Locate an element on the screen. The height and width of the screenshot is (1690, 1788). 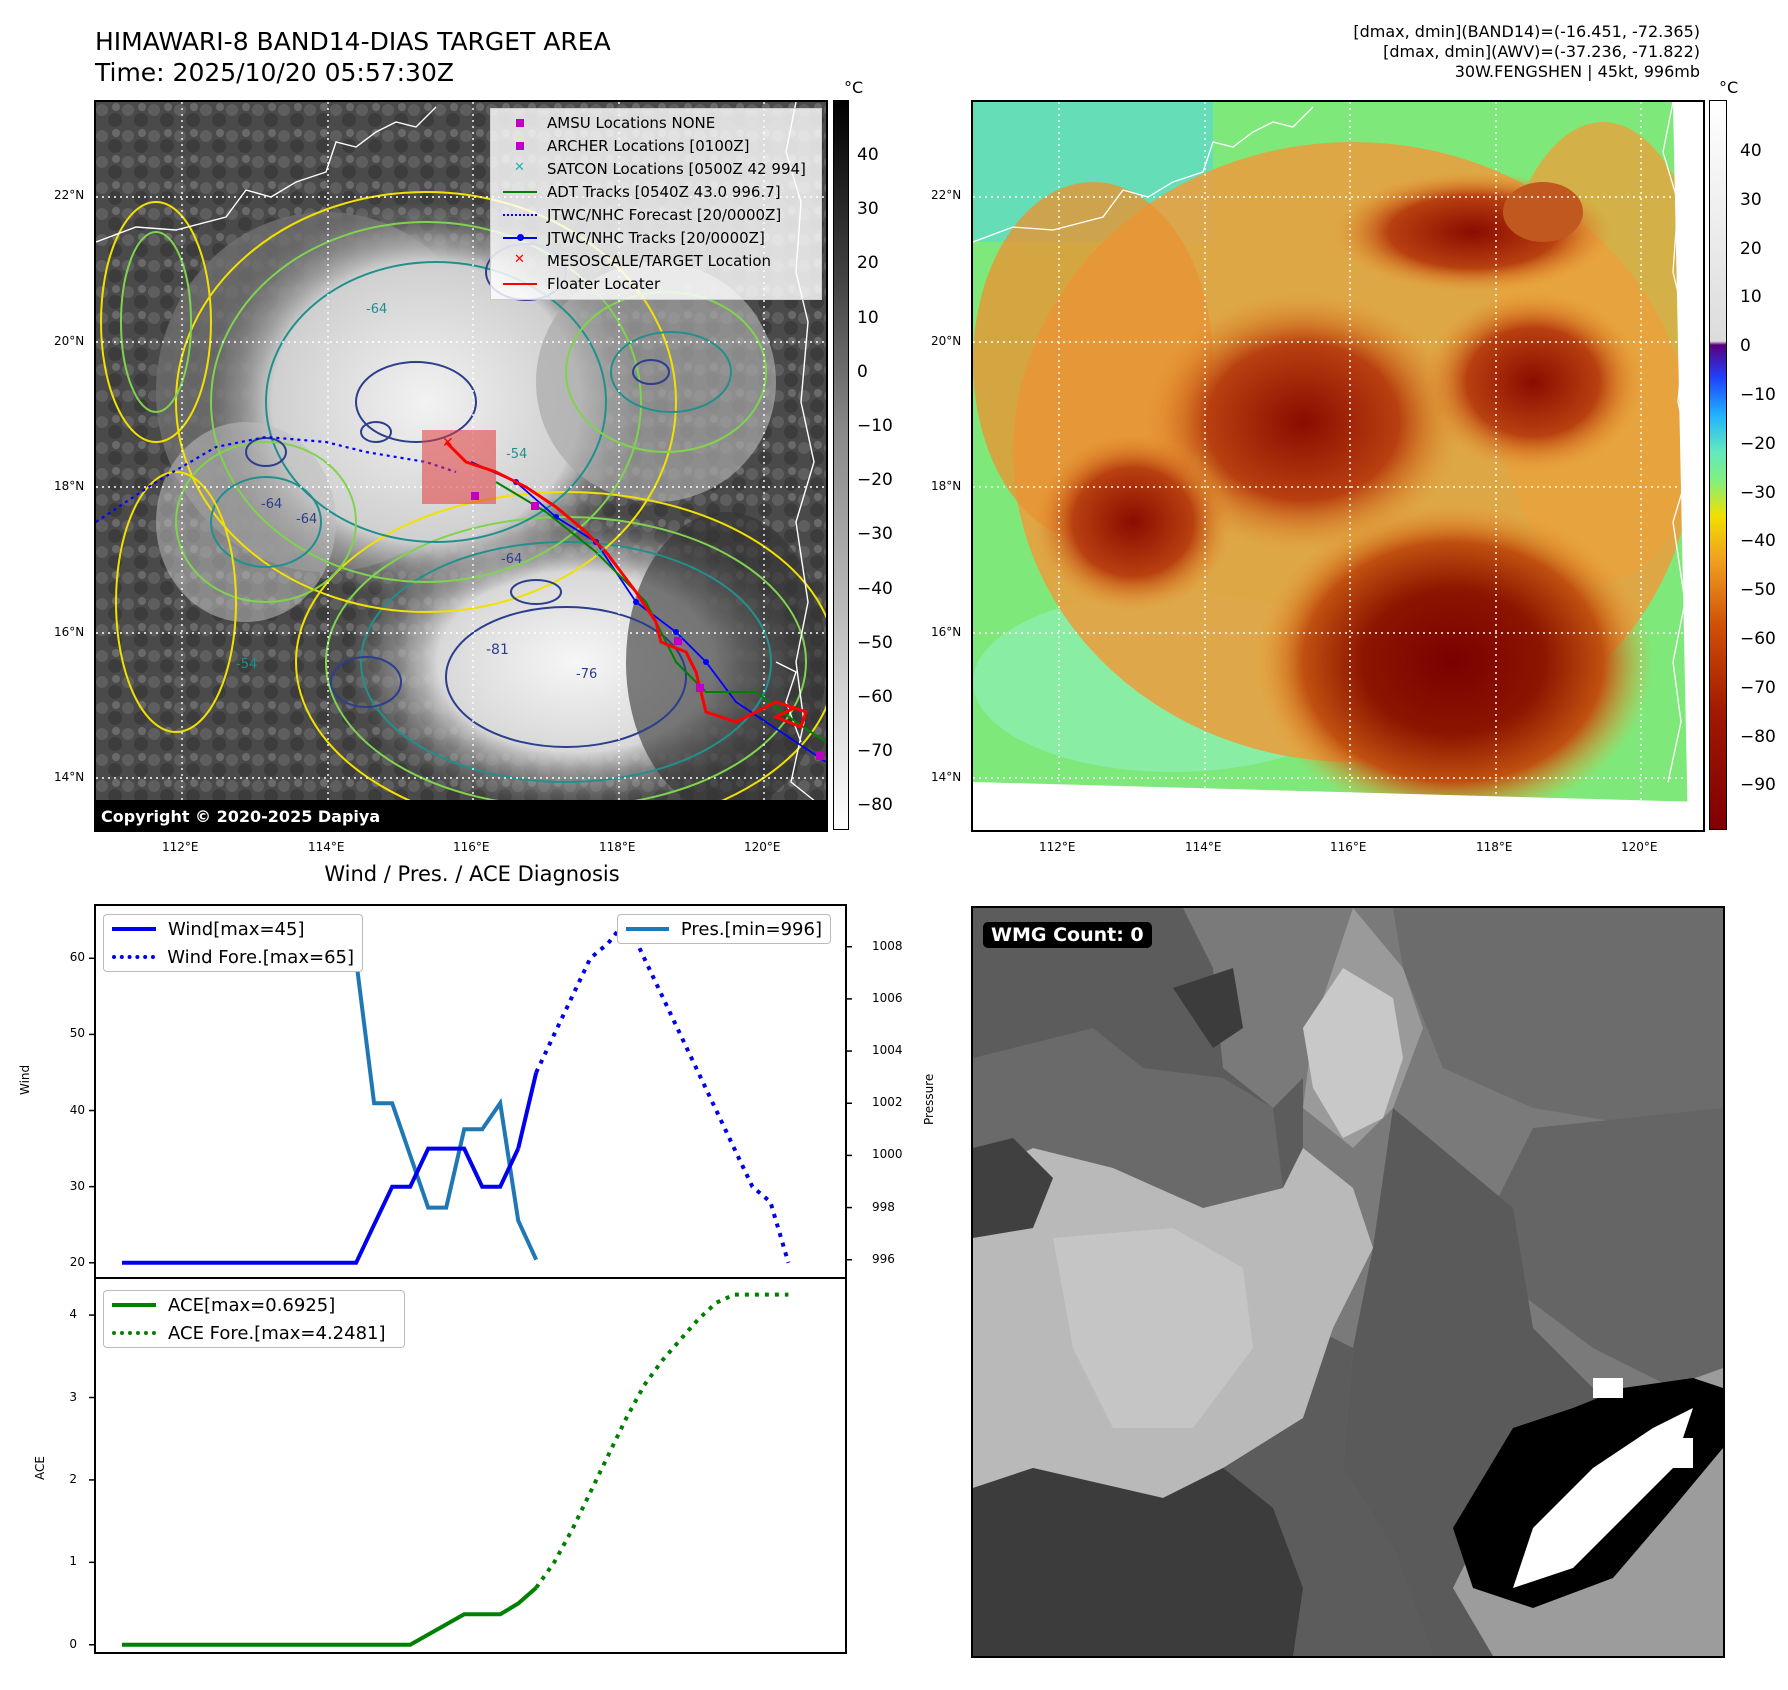
awv-colorbar-tick-label: 10 is located at coordinates (1751, 297).